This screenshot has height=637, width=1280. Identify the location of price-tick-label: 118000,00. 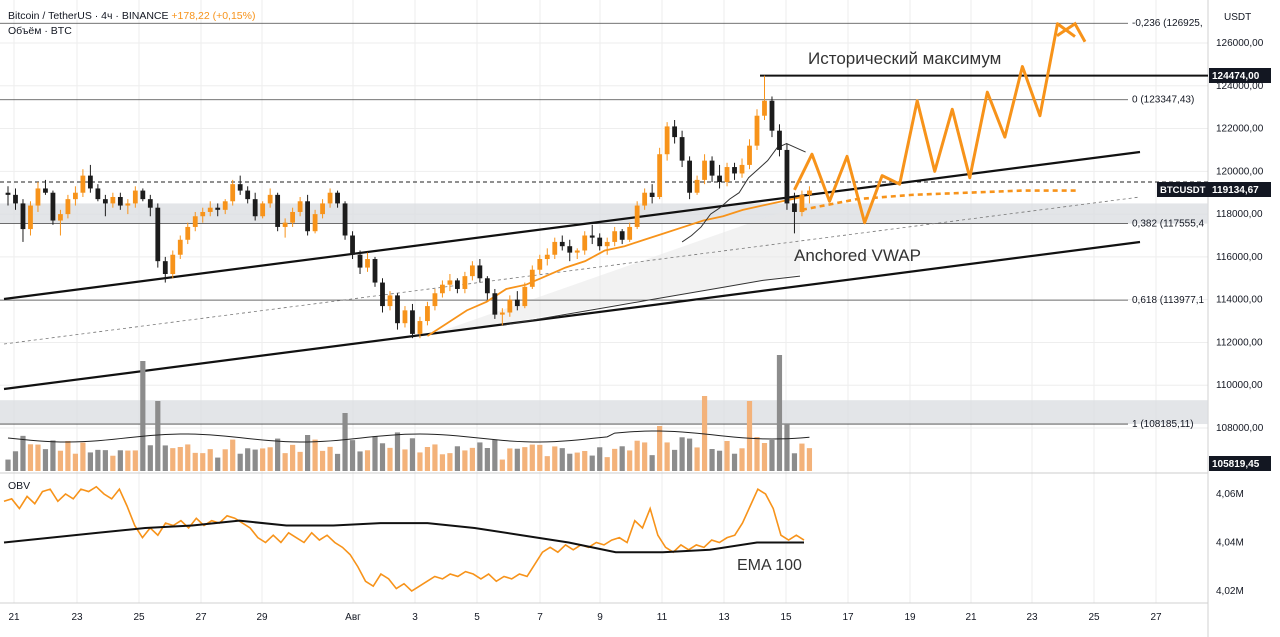
(1239, 214).